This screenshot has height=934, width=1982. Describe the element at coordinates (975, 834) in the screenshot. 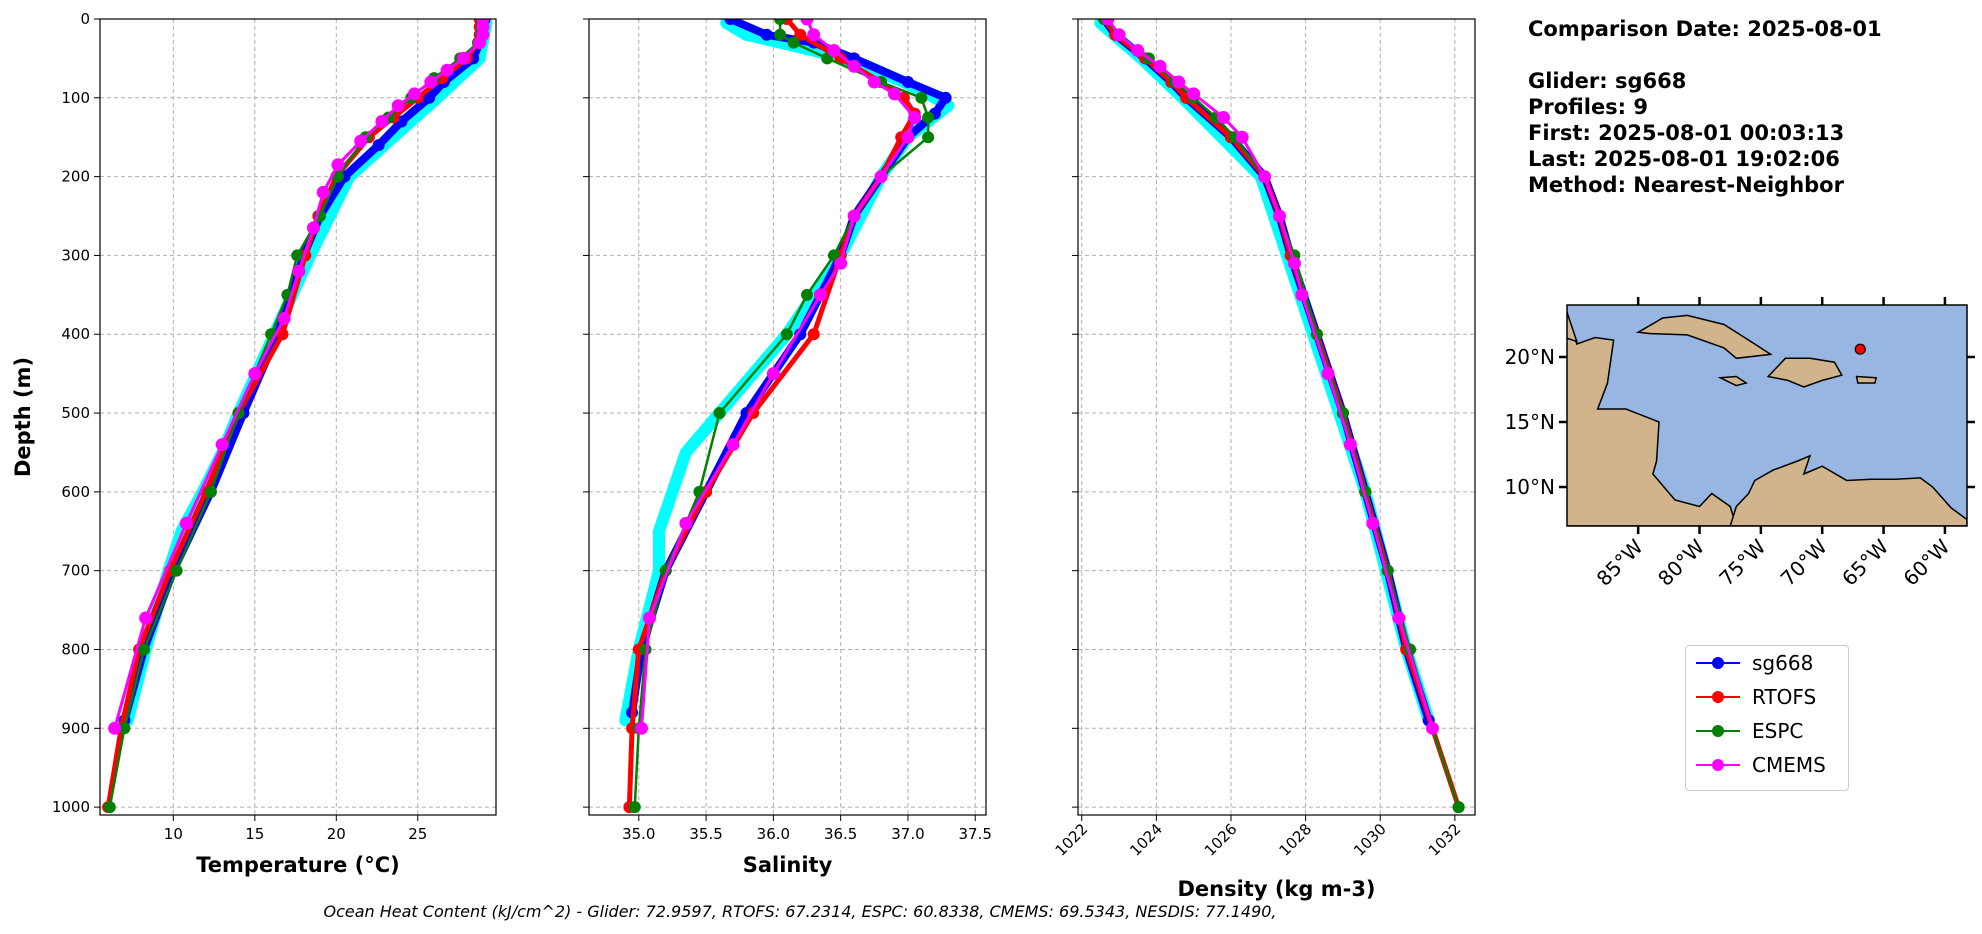

I see `x-tick-label: 37.5` at that location.